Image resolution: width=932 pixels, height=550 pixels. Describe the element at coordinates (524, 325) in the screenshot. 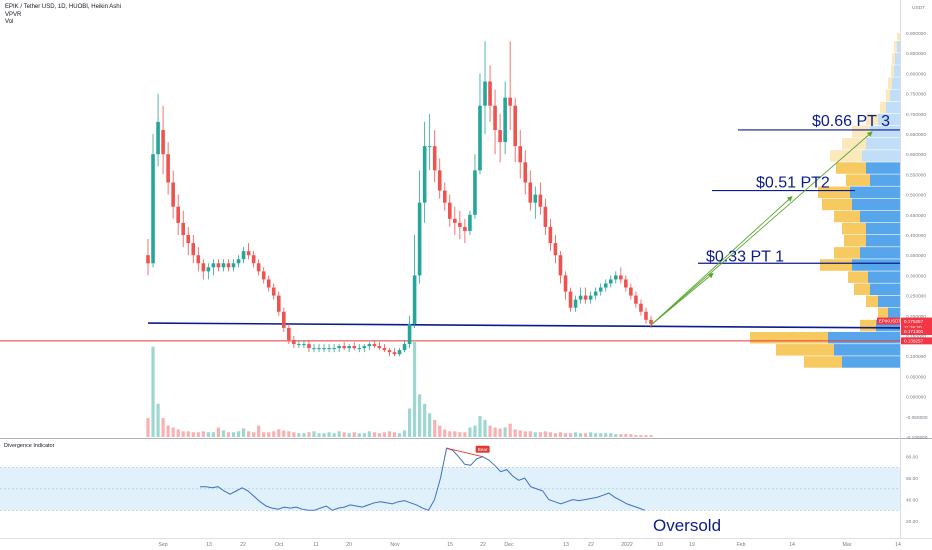

I see `support-trendline` at that location.